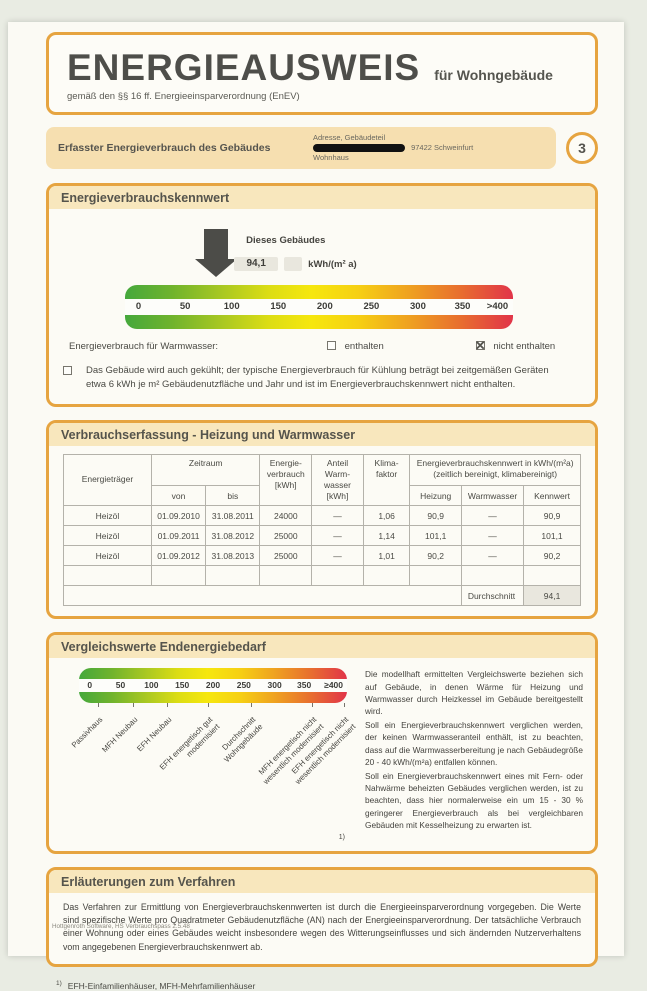 The image size is (647, 991). What do you see at coordinates (493, 75) in the screenshot?
I see `document-title-suffix: für Wohngebäude` at bounding box center [493, 75].